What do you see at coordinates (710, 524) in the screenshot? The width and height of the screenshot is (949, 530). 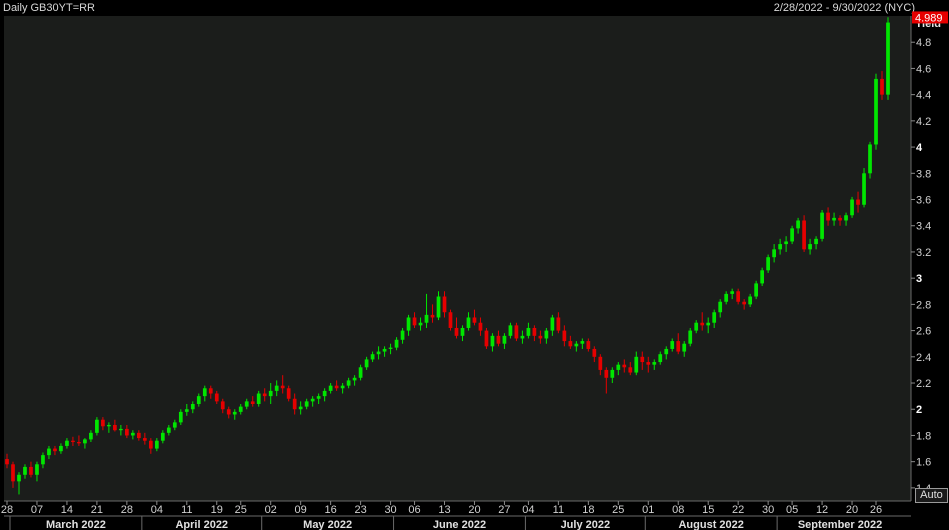 I see `month-label: August 2022` at bounding box center [710, 524].